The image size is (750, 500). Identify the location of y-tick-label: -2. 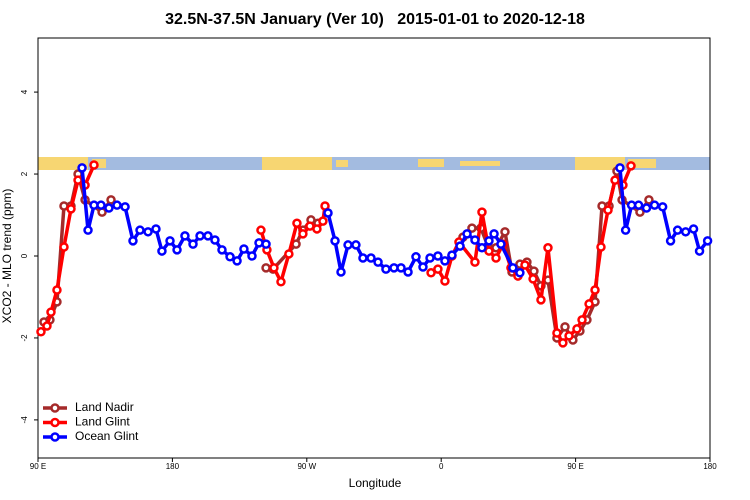
(24, 338).